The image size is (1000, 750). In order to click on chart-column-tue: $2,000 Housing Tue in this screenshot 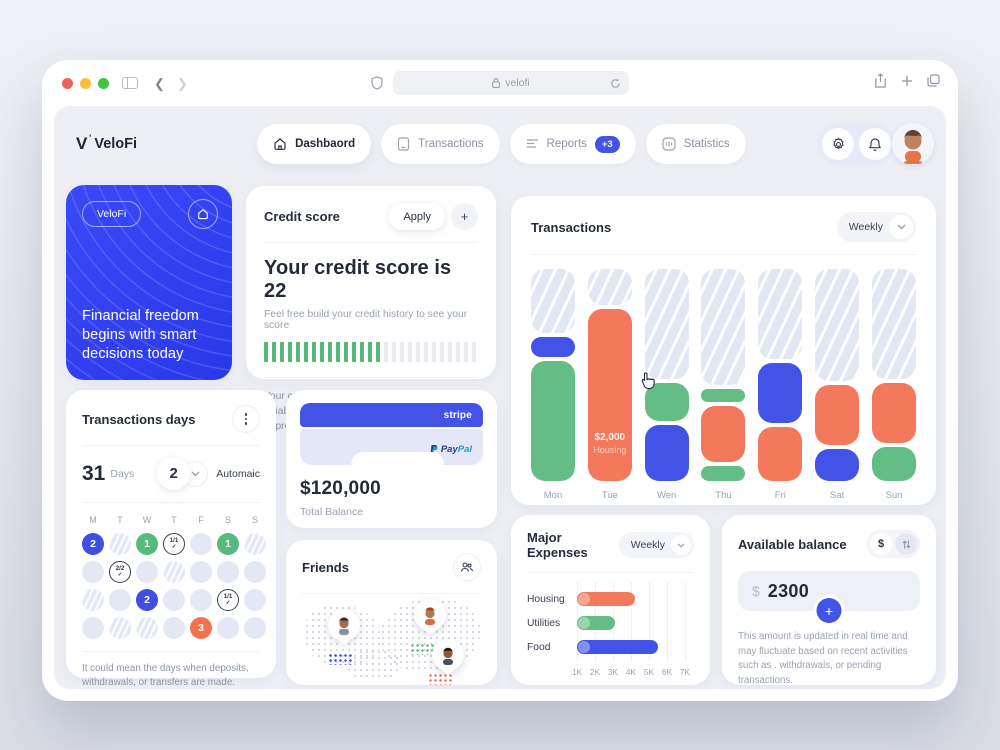, I will do `click(609, 385)`.